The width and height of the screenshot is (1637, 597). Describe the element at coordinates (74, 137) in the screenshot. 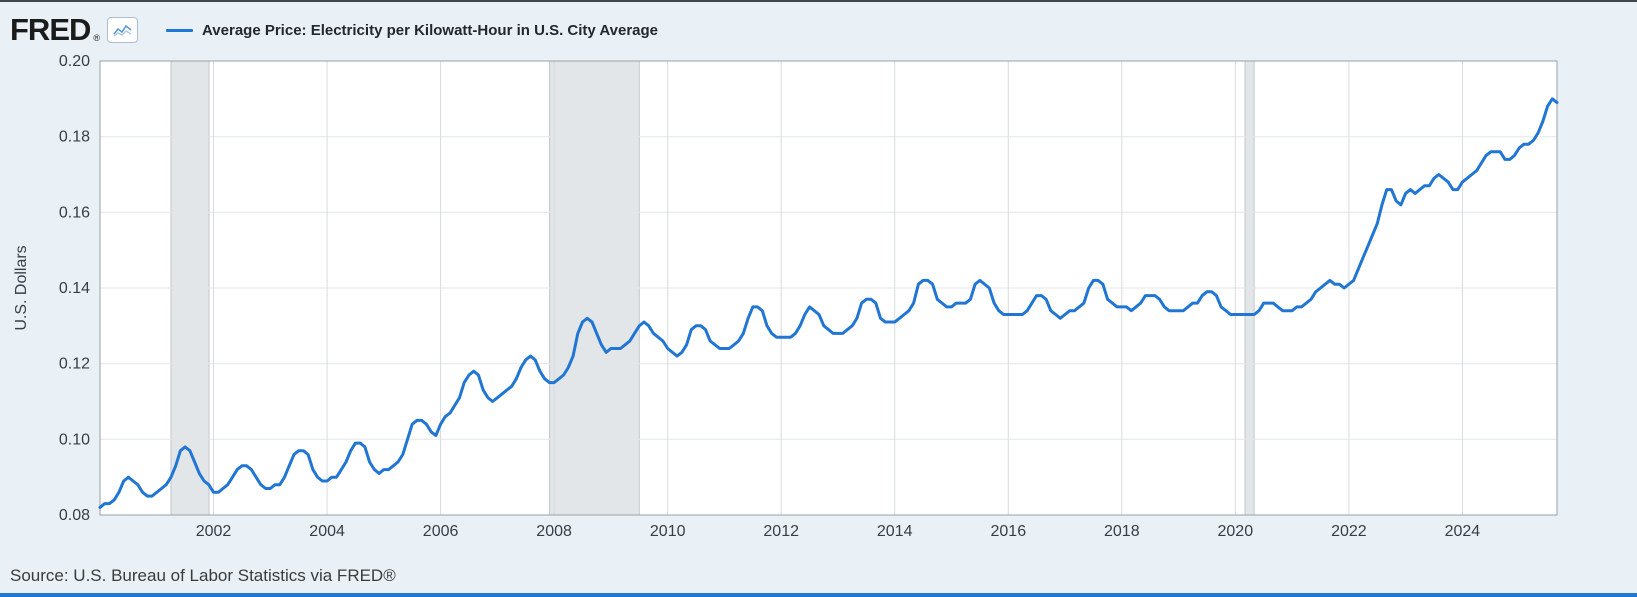

I see `svg-text: 0.18` at that location.